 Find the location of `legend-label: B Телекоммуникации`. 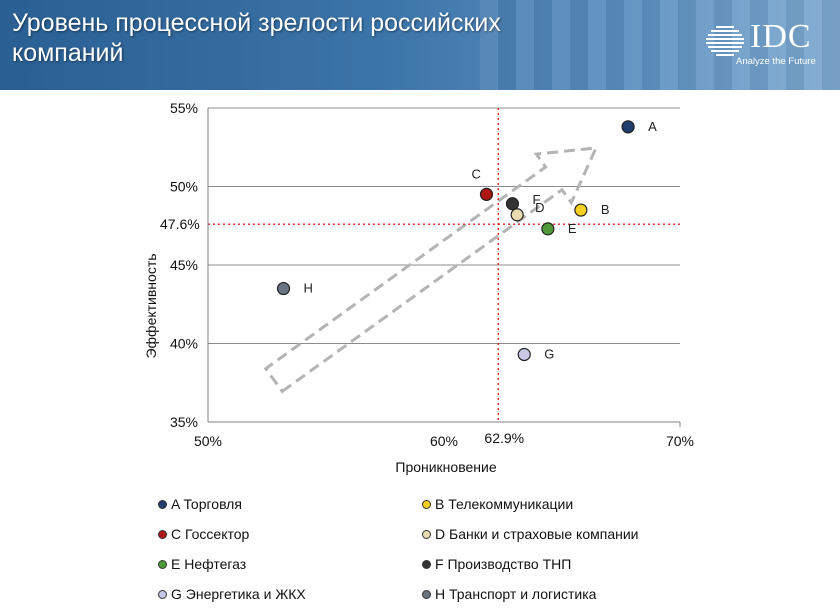

legend-label: B Телекоммуникации is located at coordinates (504, 504).